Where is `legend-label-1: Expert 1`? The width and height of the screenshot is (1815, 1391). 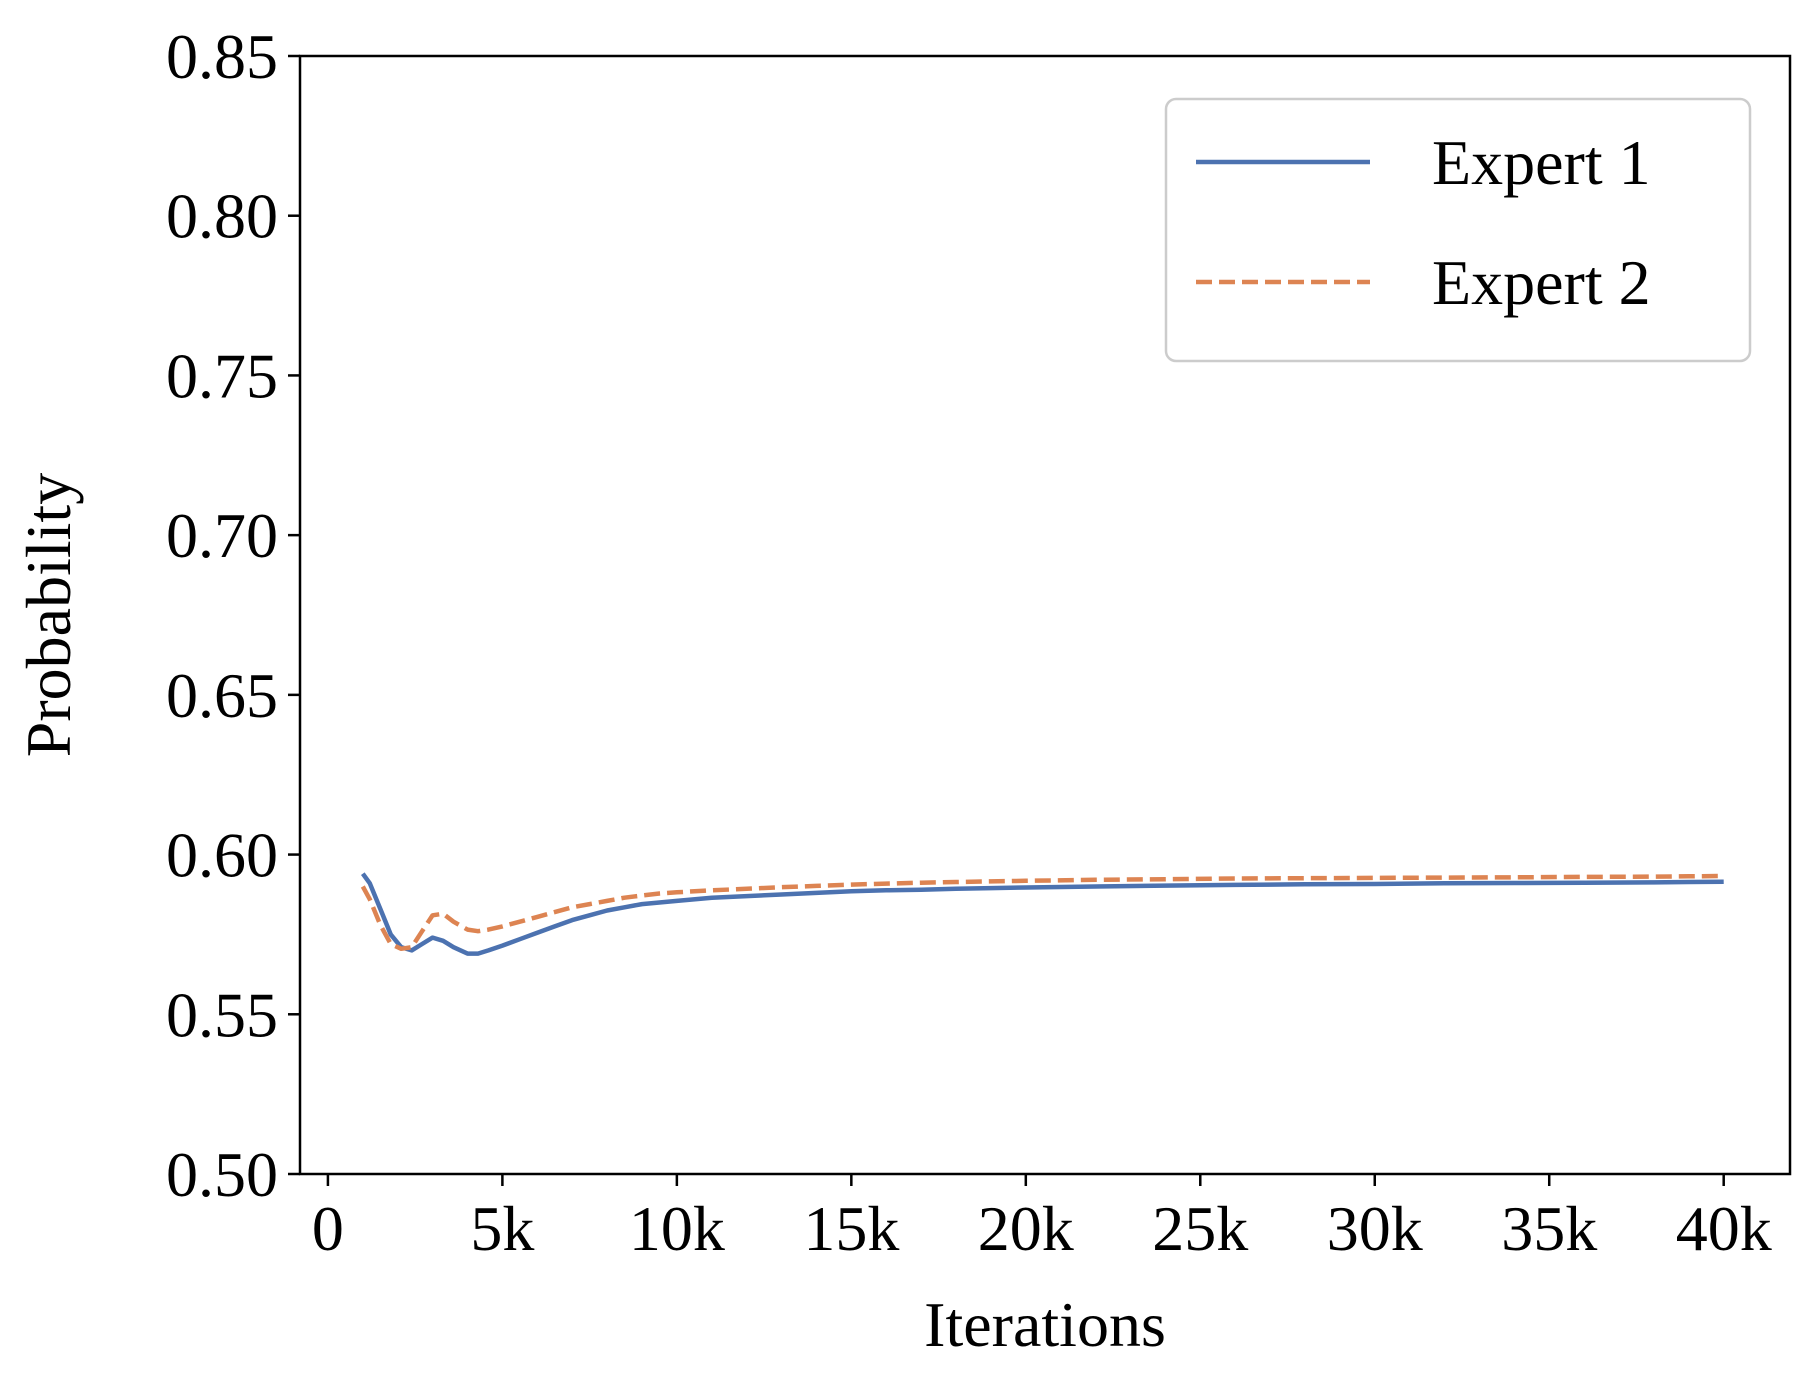 legend-label-1: Expert 1 is located at coordinates (1541, 162).